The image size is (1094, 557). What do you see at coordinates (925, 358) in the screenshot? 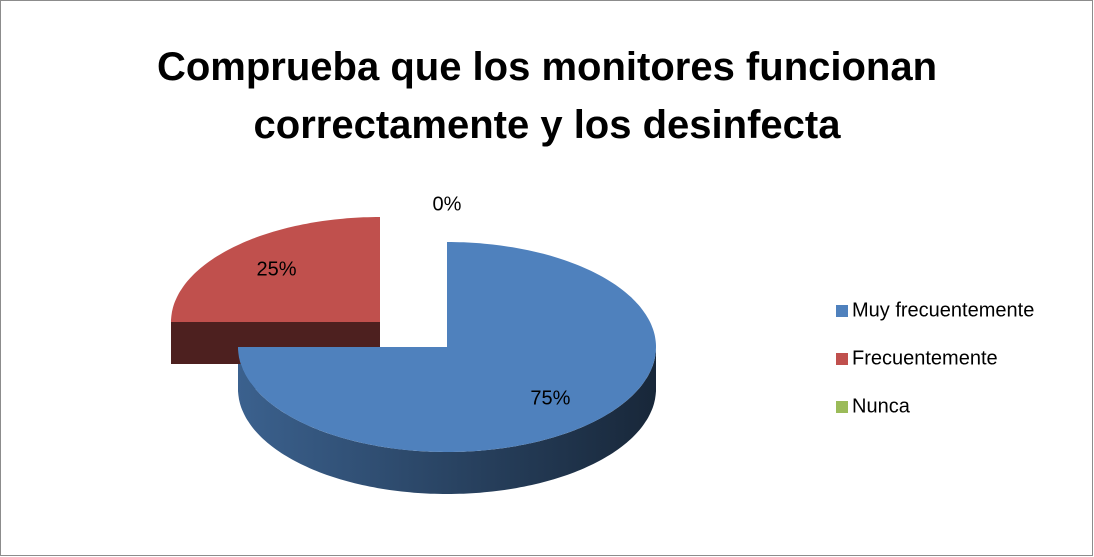
I see `legend-label: Frecuentemente` at bounding box center [925, 358].